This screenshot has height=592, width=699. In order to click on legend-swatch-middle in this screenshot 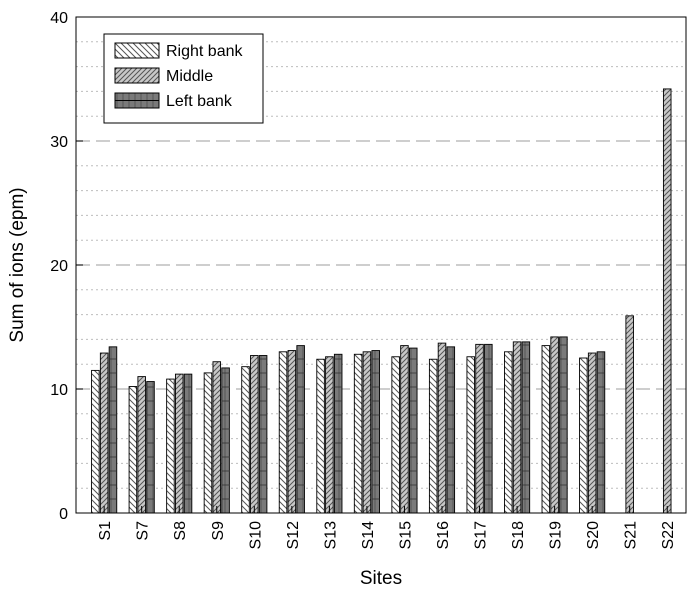, I will do `click(137, 75)`.